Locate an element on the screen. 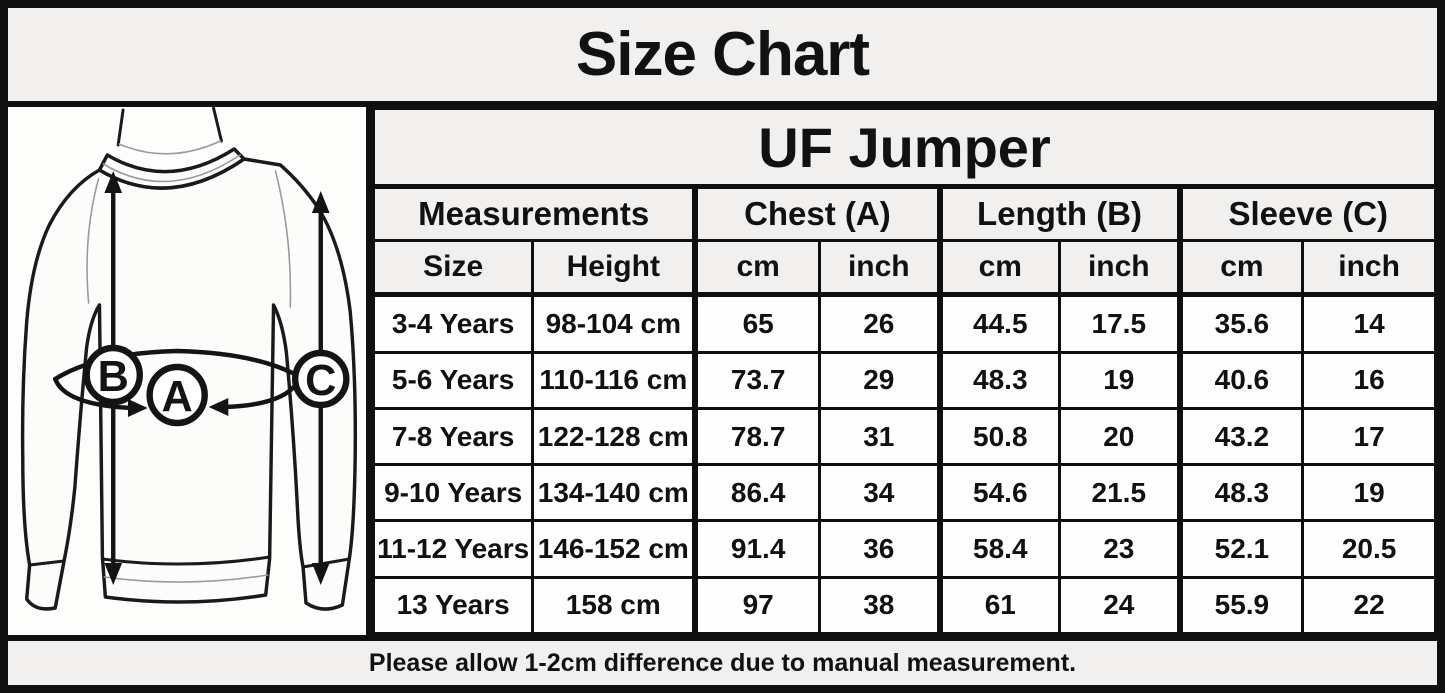 This screenshot has height=693, width=1445. col-header-height: Height is located at coordinates (614, 268).